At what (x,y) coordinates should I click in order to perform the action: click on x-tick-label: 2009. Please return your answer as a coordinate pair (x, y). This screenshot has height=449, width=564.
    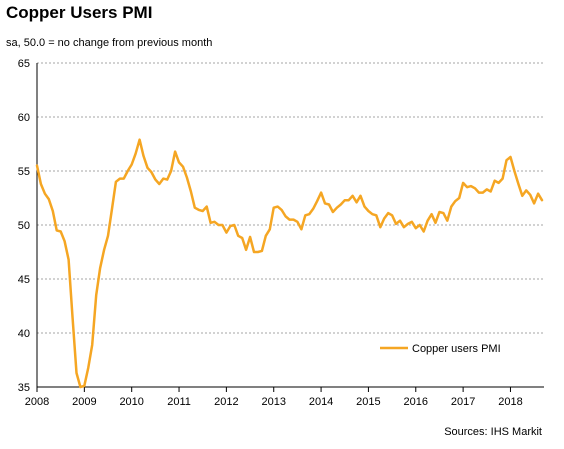
    Looking at the image, I should click on (84, 402).